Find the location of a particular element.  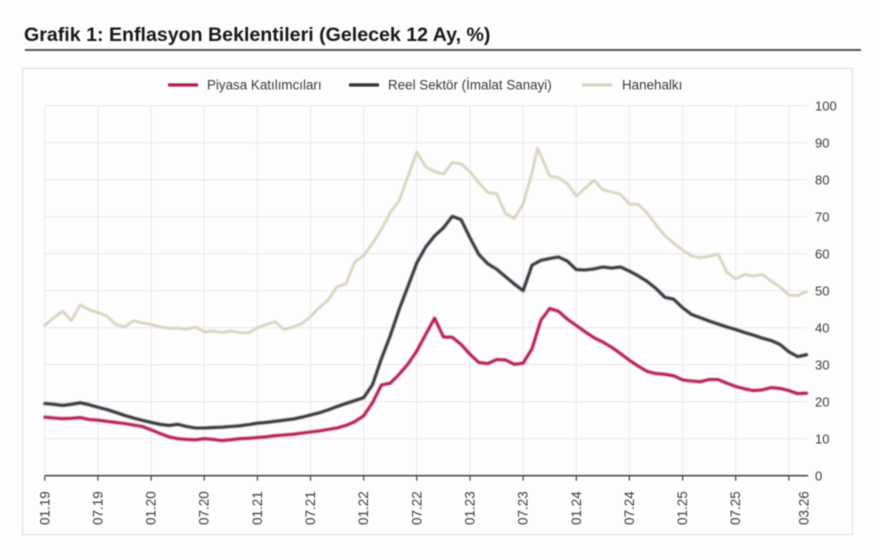

svg-text: 07.24 is located at coordinates (629, 508).